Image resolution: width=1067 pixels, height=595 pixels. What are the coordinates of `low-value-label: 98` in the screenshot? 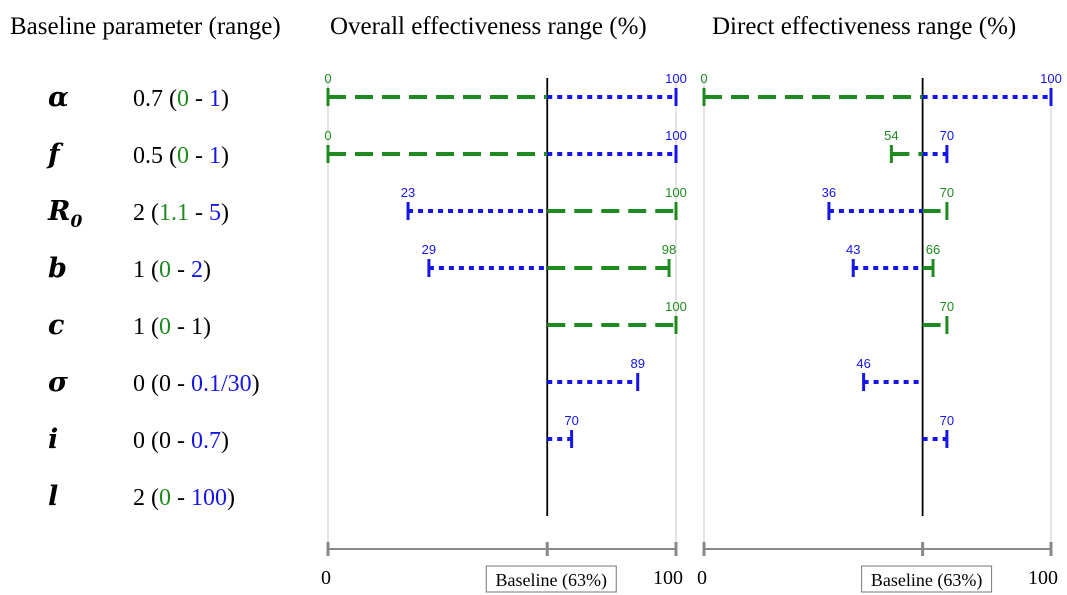 It's located at (669, 249).